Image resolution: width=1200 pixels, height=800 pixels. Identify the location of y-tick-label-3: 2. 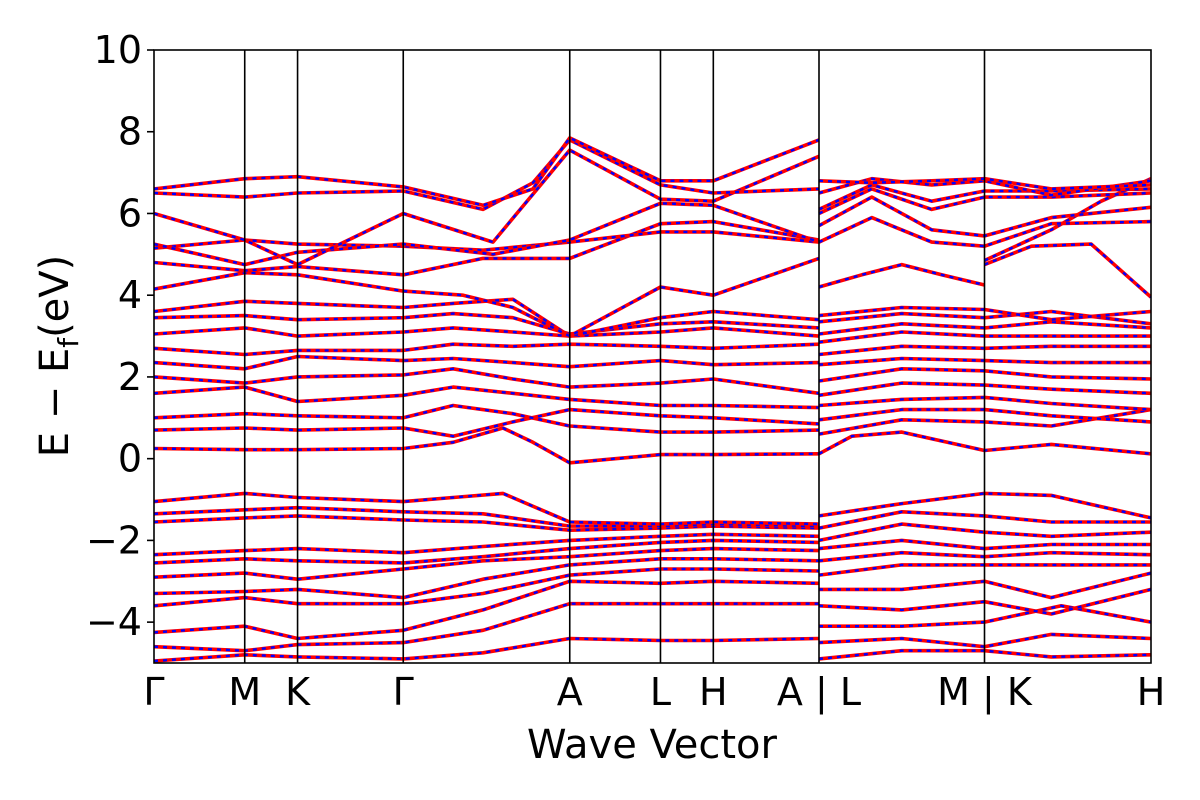
(130, 377).